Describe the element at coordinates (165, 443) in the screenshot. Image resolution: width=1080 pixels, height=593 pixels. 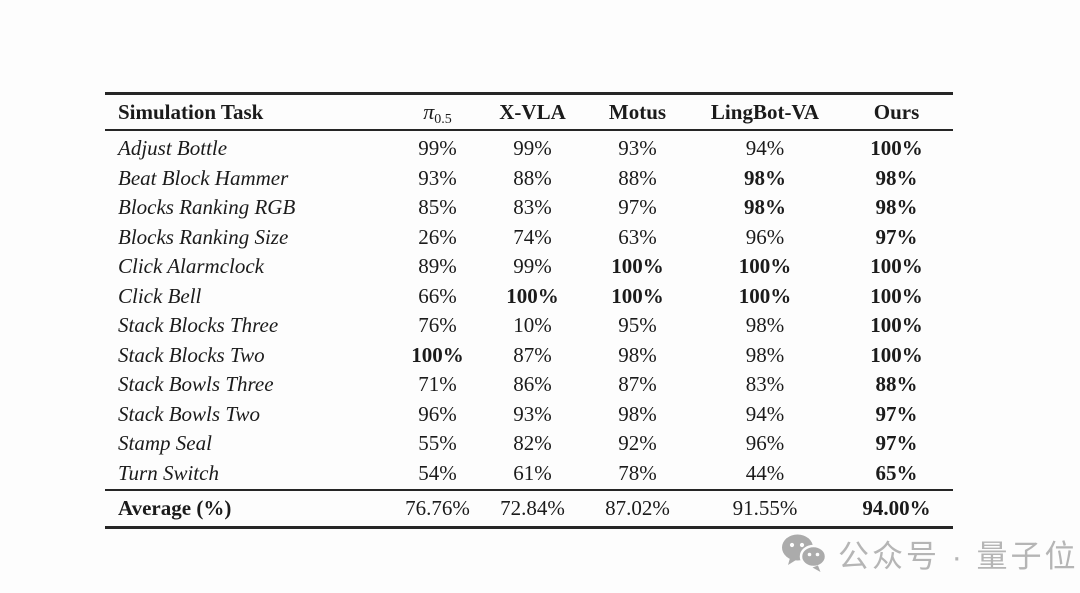
I see `task-name: Stamp Seal` at that location.